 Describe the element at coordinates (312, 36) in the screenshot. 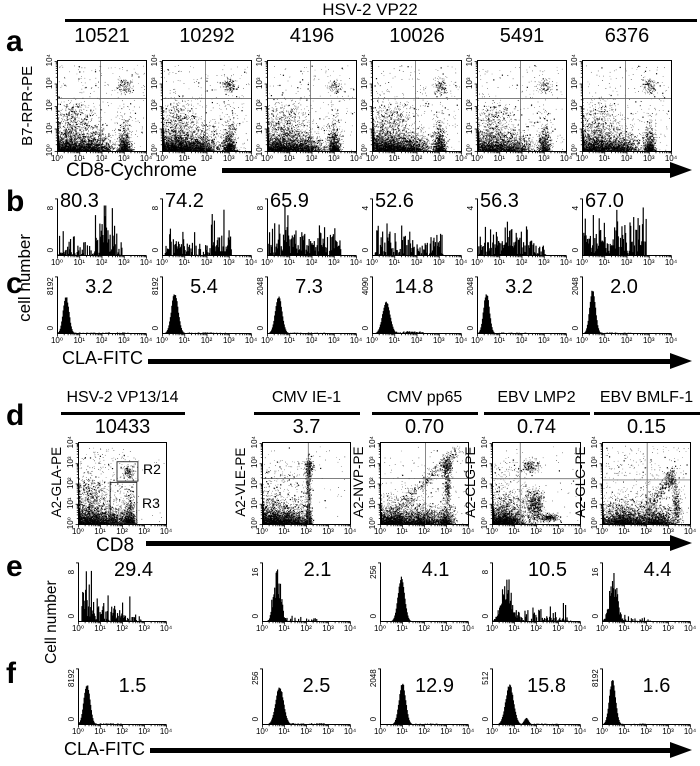

I see `cell-count-a3: 4196` at that location.